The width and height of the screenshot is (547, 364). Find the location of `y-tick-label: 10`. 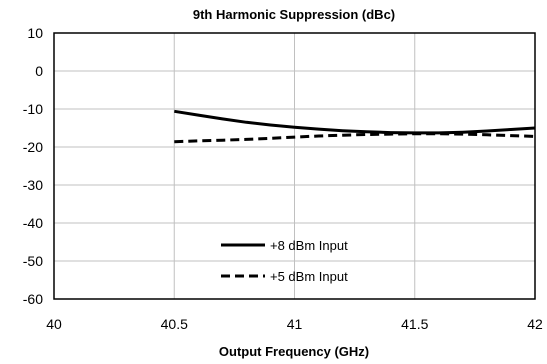

y-tick-label: 10 is located at coordinates (35, 33).